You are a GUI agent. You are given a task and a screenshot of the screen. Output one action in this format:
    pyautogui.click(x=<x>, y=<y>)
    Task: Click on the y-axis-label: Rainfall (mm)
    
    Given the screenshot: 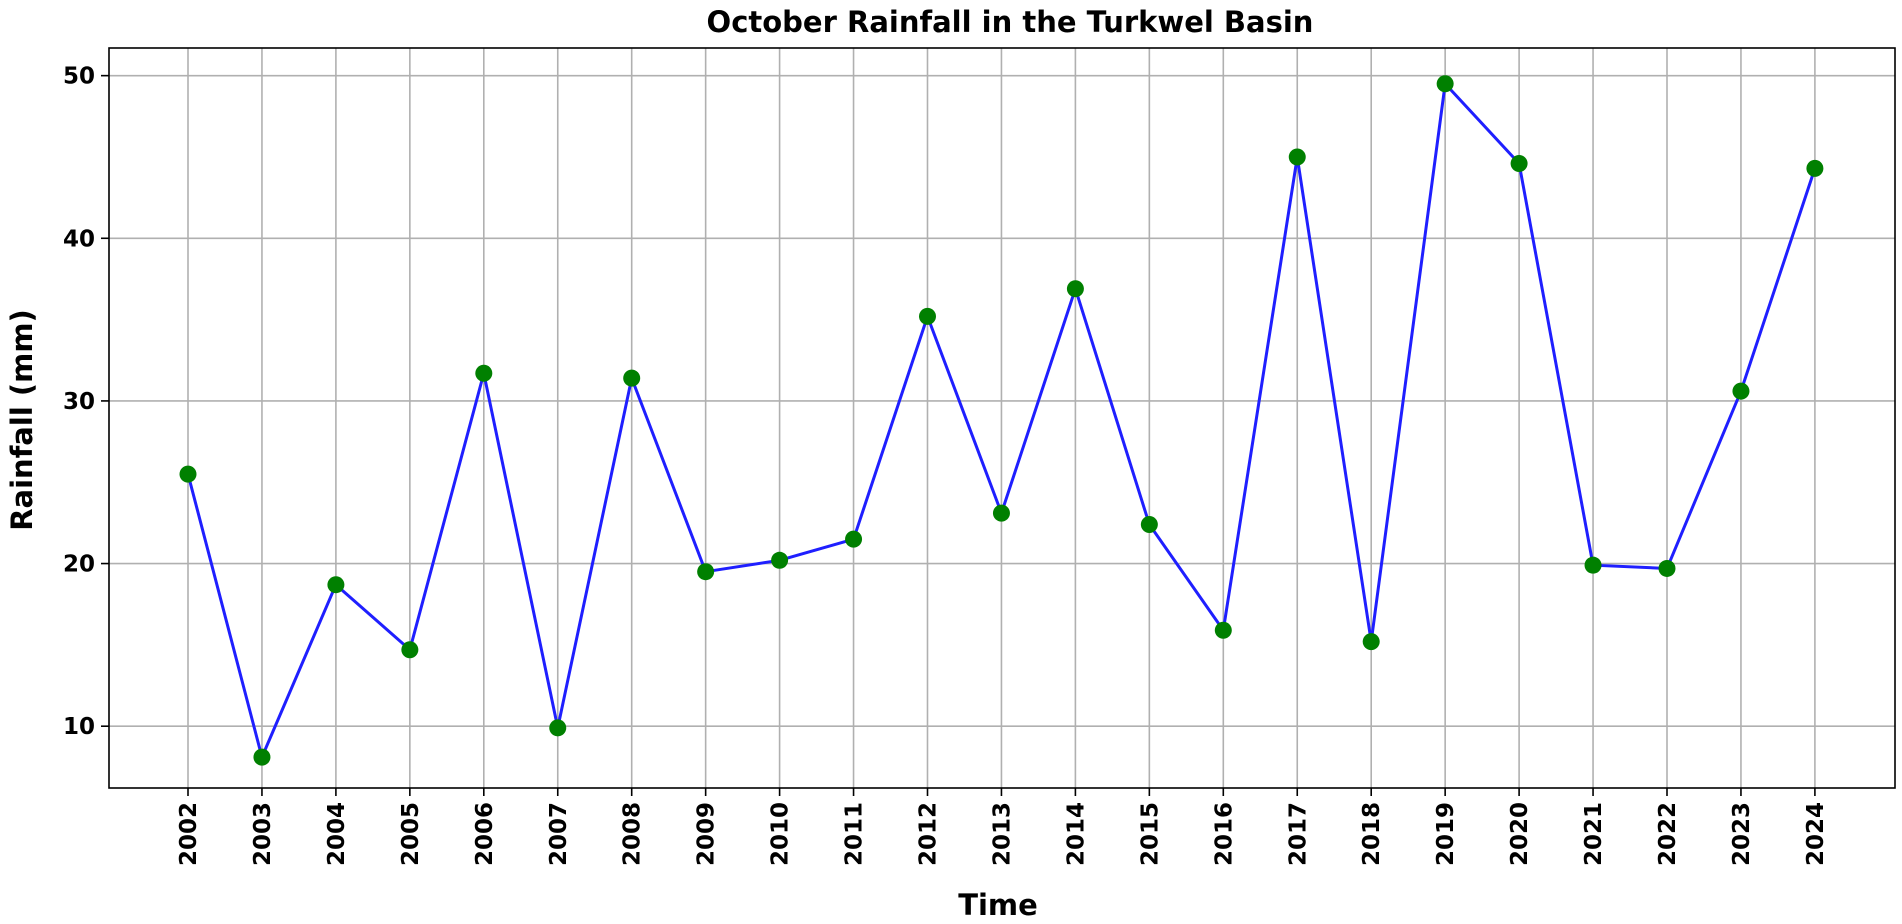 What is the action you would take?
    pyautogui.click(x=22, y=420)
    